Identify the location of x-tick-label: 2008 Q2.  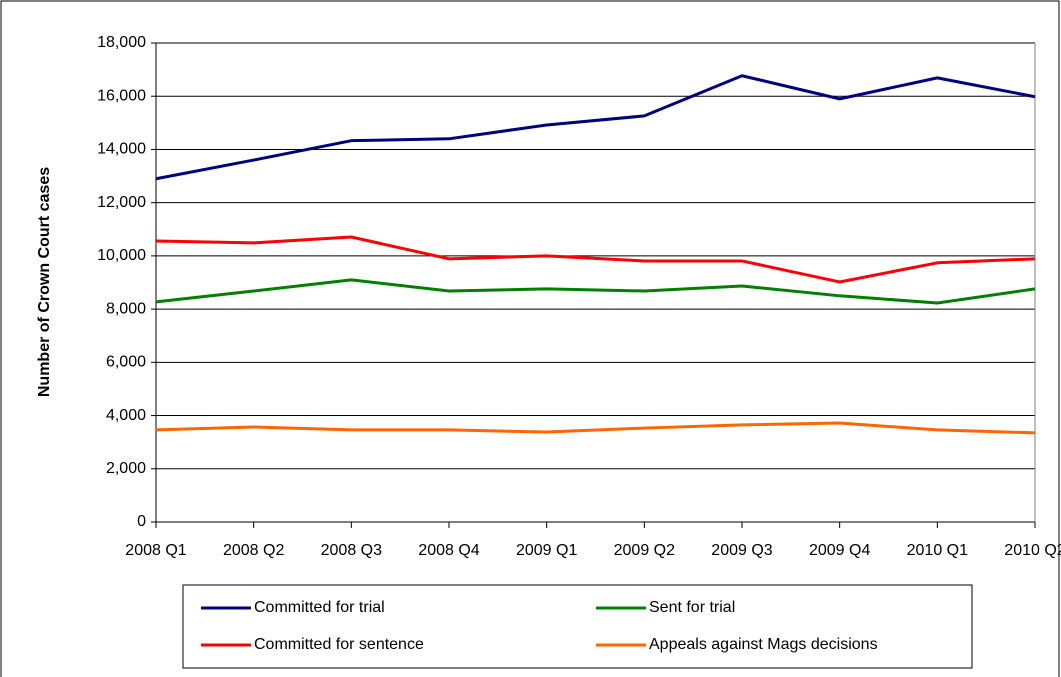
(253, 550).